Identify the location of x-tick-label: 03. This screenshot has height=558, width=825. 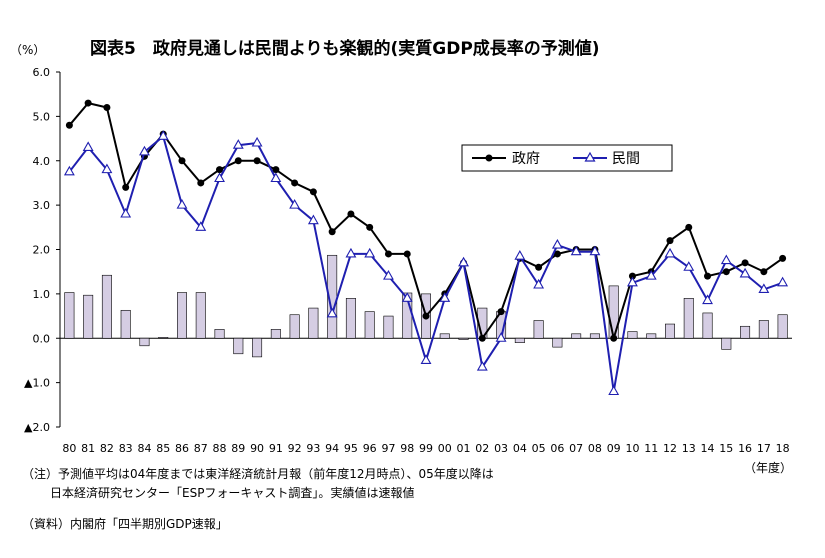
(501, 448).